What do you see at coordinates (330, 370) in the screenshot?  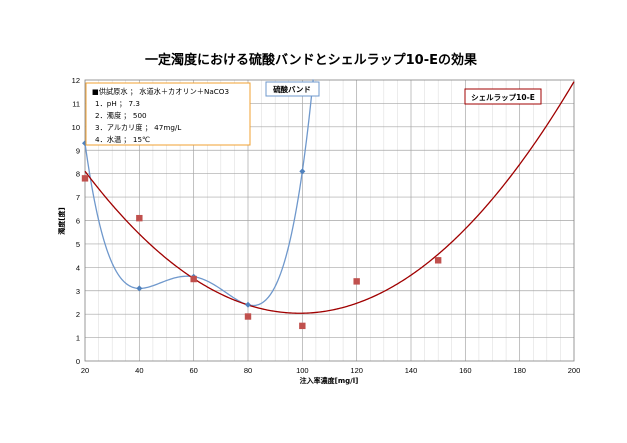 I see `x-tick-labels: 20 40 60 80 100 120 140 160 180 200` at bounding box center [330, 370].